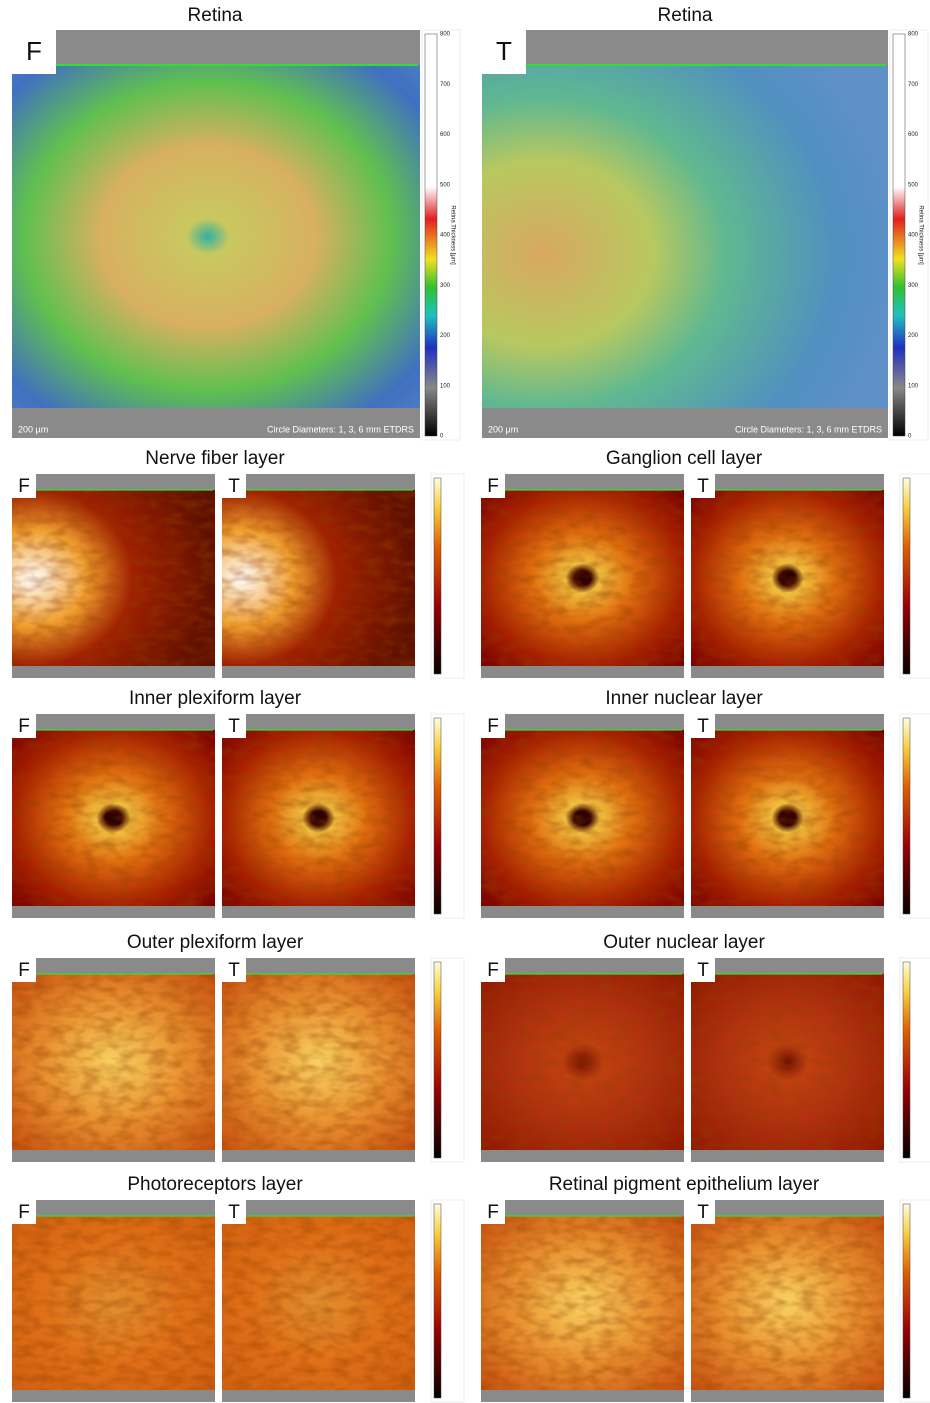  Describe the element at coordinates (684, 698) in the screenshot. I see `panel-title: Inner nuclear layer` at that location.